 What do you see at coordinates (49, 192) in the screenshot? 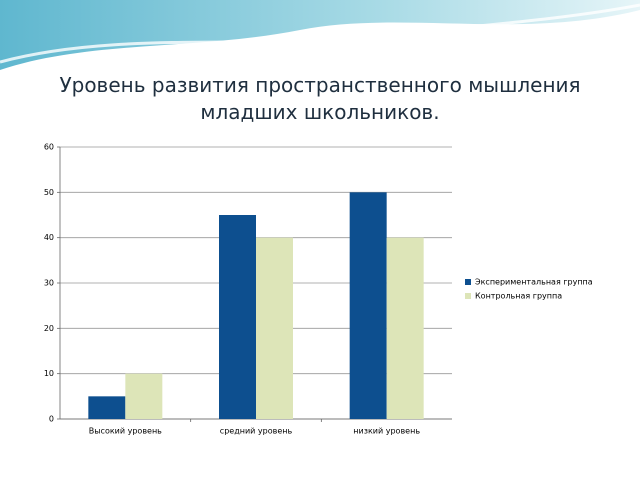
I see `y-tick-label: 50` at bounding box center [49, 192].